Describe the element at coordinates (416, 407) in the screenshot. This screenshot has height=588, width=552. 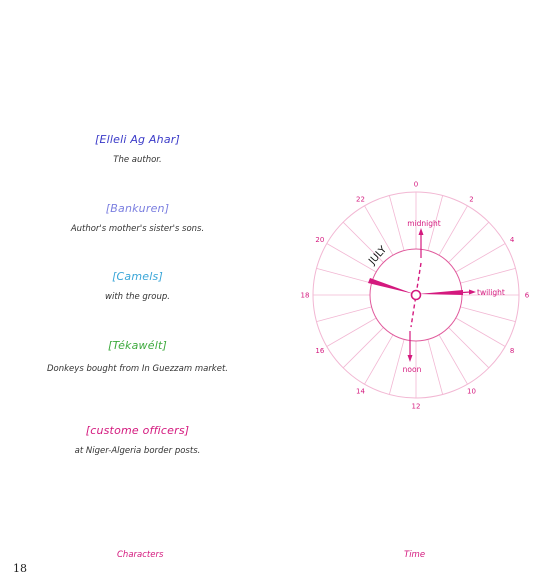
I see `hour-label: 12` at that location.